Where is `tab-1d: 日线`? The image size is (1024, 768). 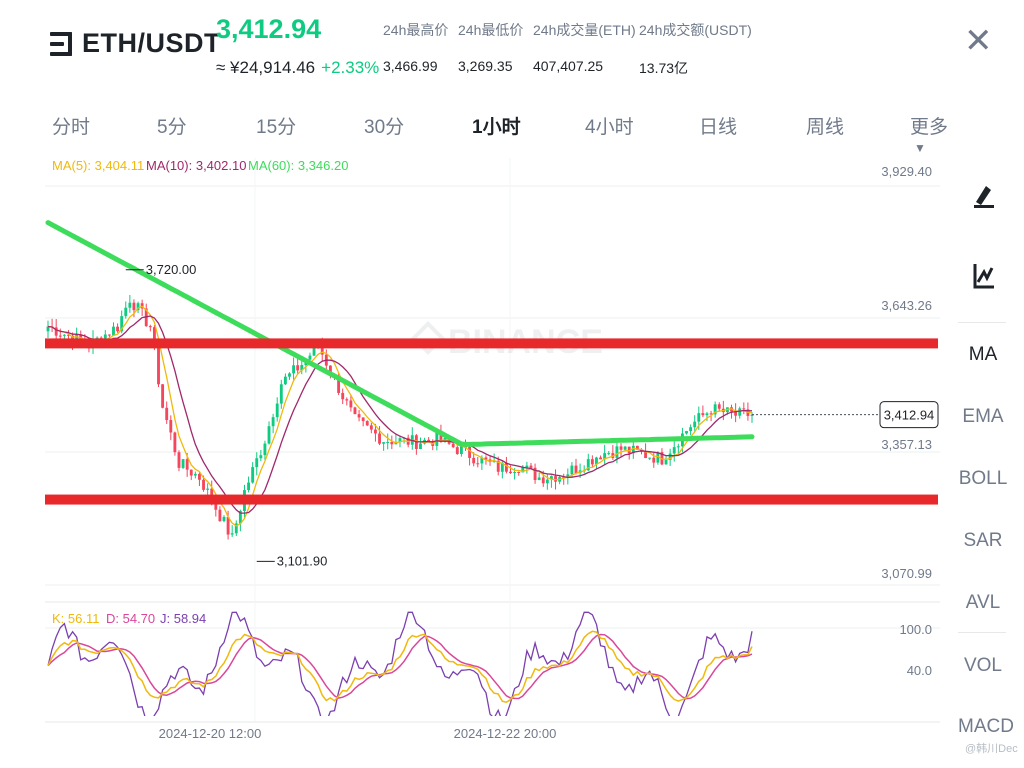 tab-1d: 日线 is located at coordinates (718, 127).